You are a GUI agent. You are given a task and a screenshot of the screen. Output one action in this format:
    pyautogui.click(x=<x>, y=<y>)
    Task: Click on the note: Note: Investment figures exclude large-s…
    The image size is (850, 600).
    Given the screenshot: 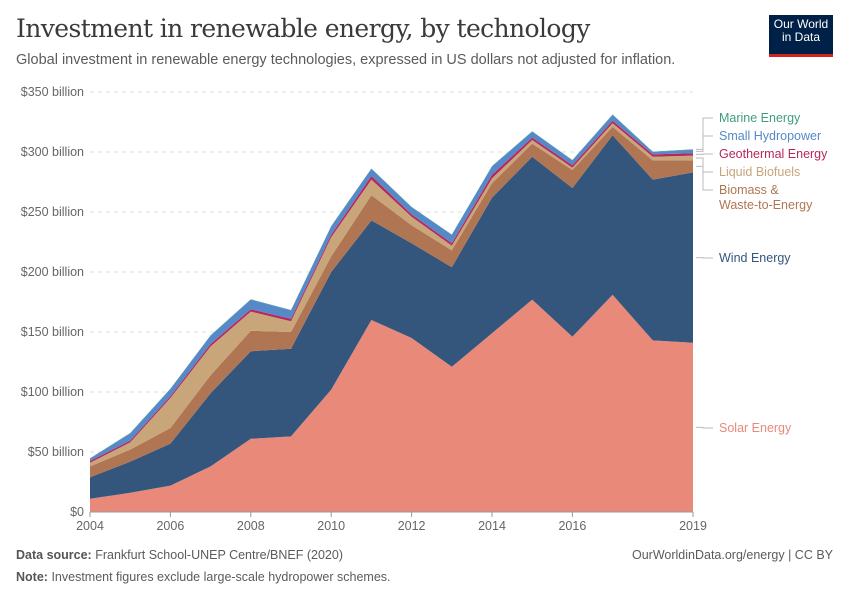 What is the action you would take?
    pyautogui.click(x=203, y=577)
    